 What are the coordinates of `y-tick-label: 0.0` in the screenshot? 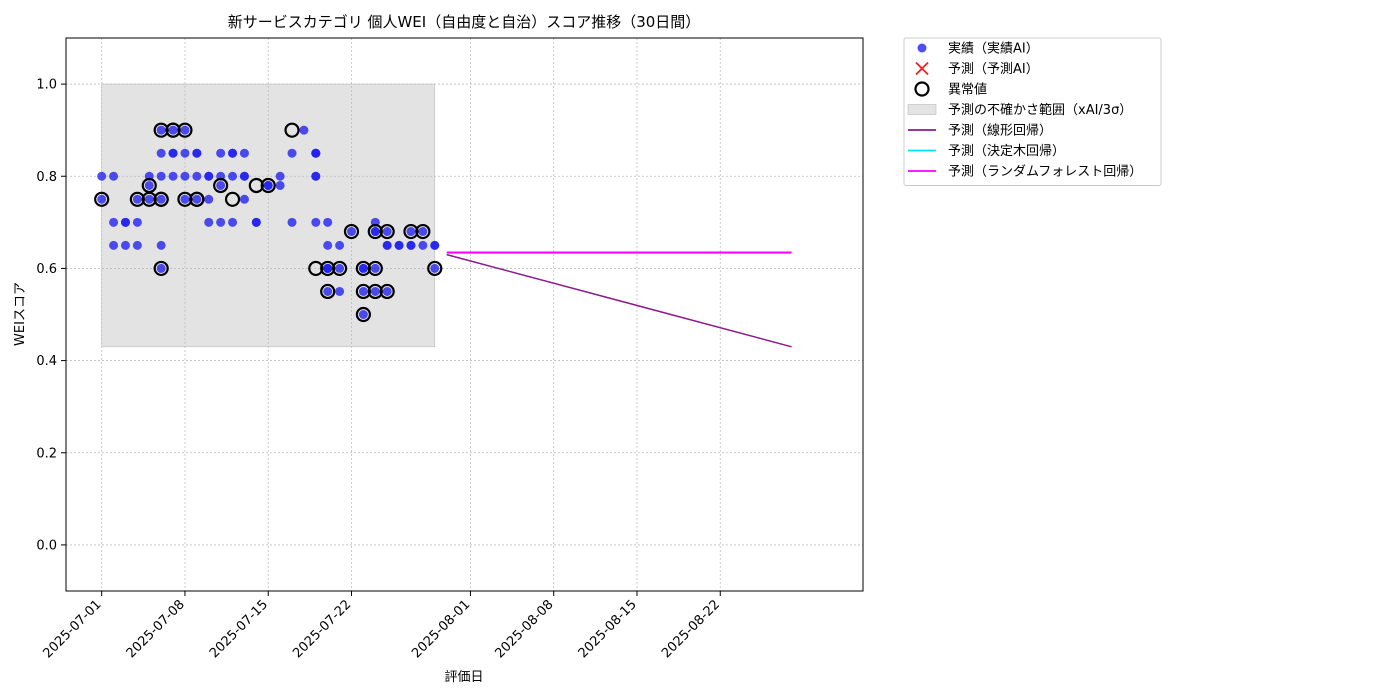 It's located at (46, 545).